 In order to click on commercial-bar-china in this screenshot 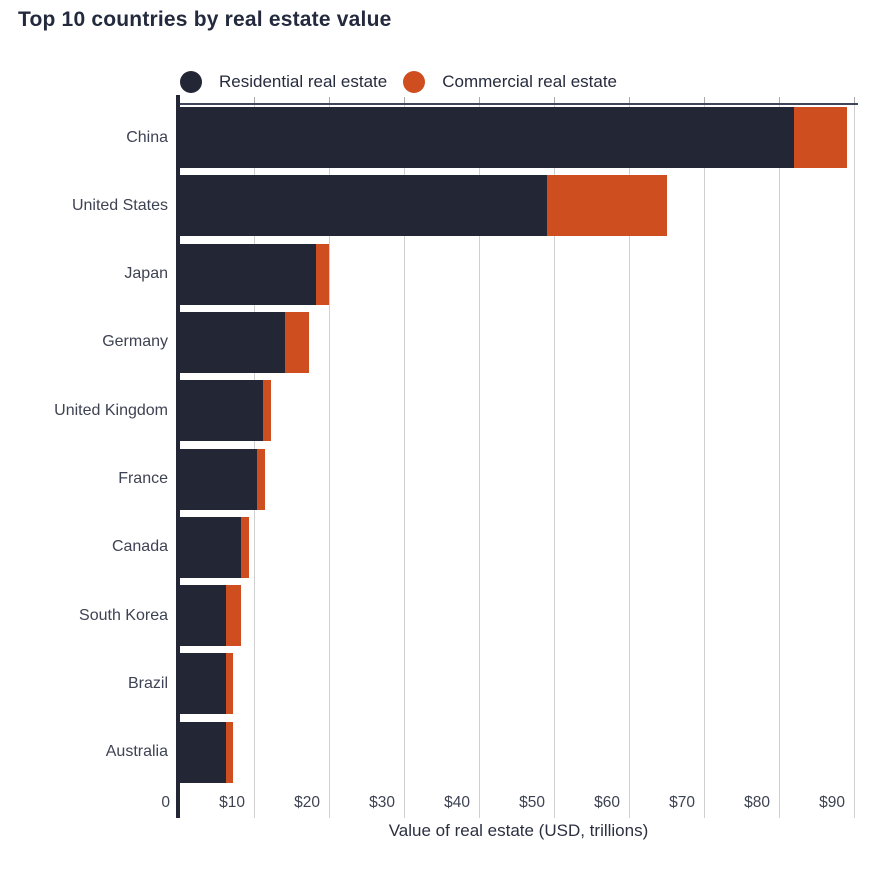, I will do `click(820, 137)`.